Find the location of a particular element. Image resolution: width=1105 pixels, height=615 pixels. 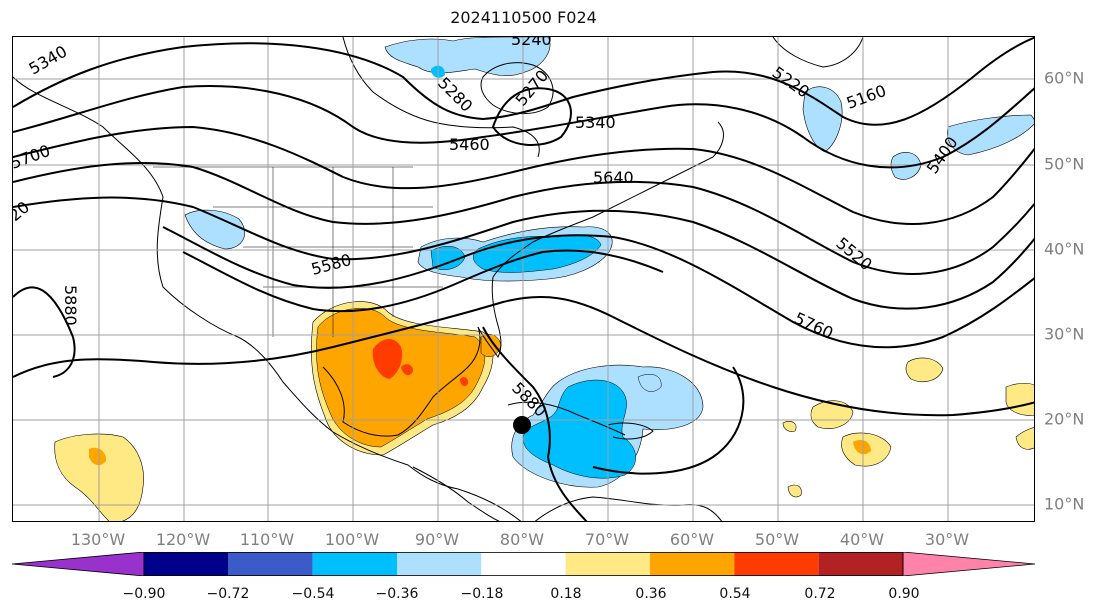

coast-florida is located at coordinates (489, 317).